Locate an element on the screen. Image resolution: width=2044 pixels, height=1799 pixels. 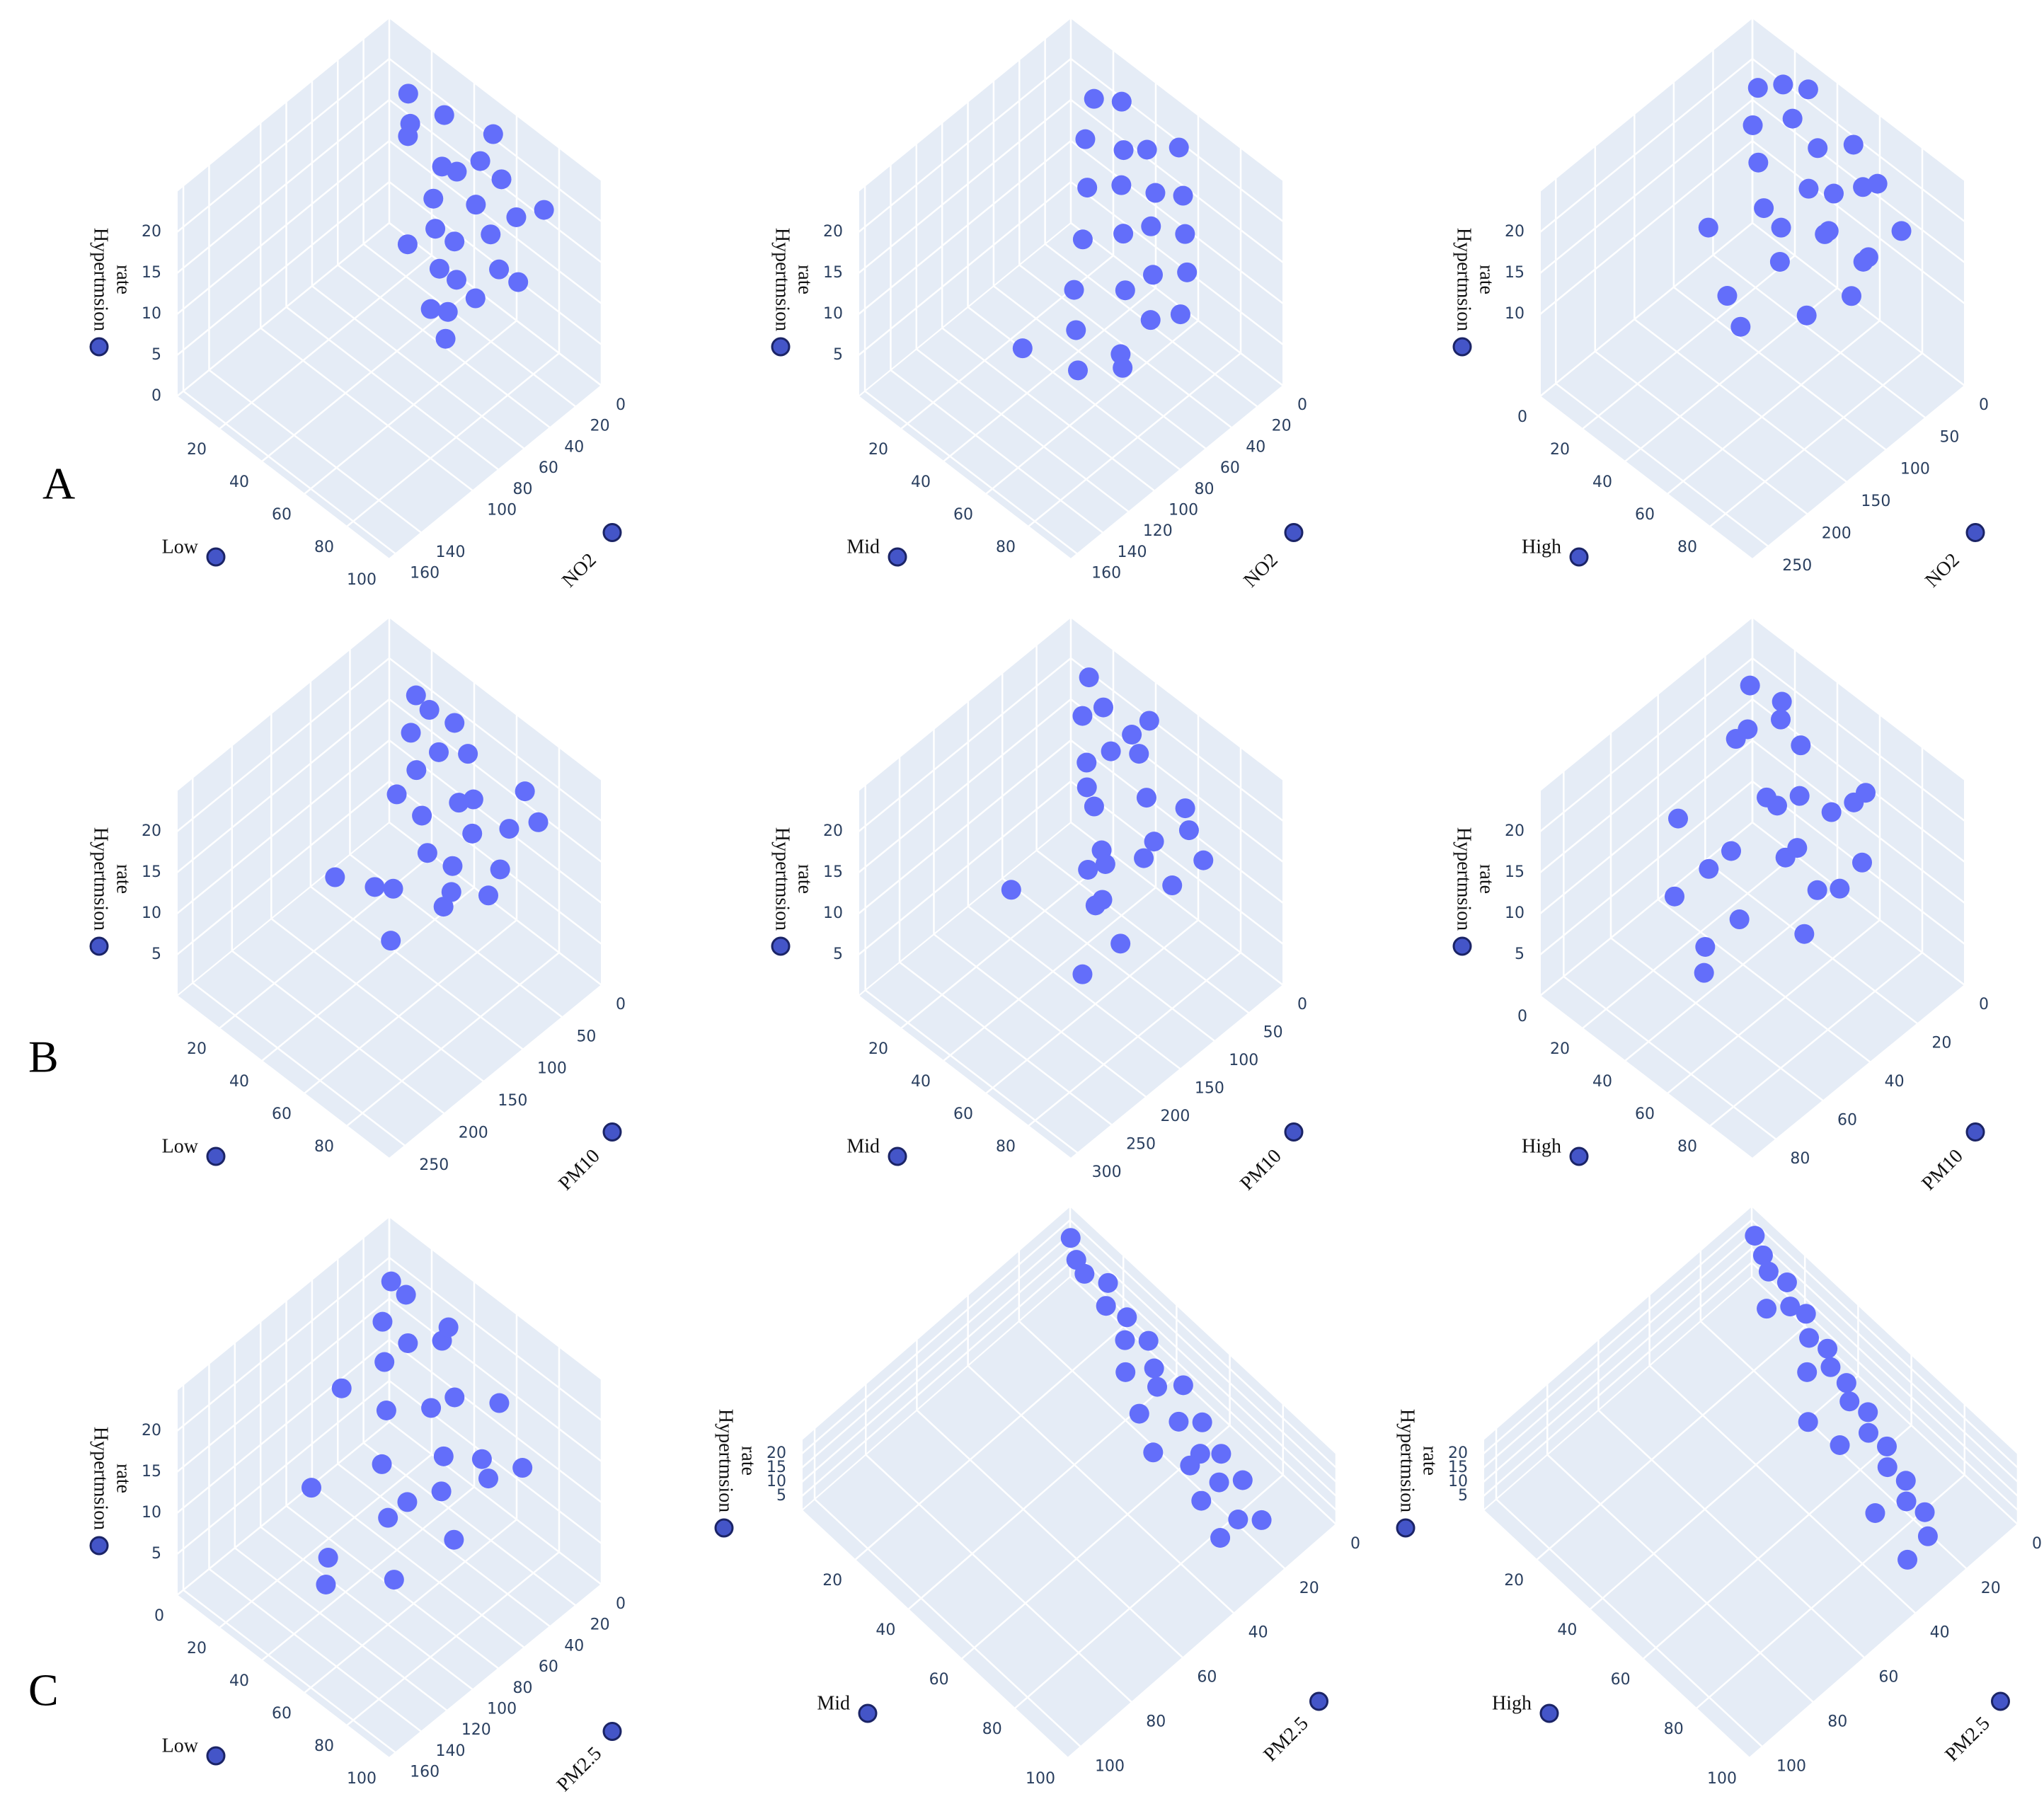
y-tick-label: 40 is located at coordinates (574, 447).